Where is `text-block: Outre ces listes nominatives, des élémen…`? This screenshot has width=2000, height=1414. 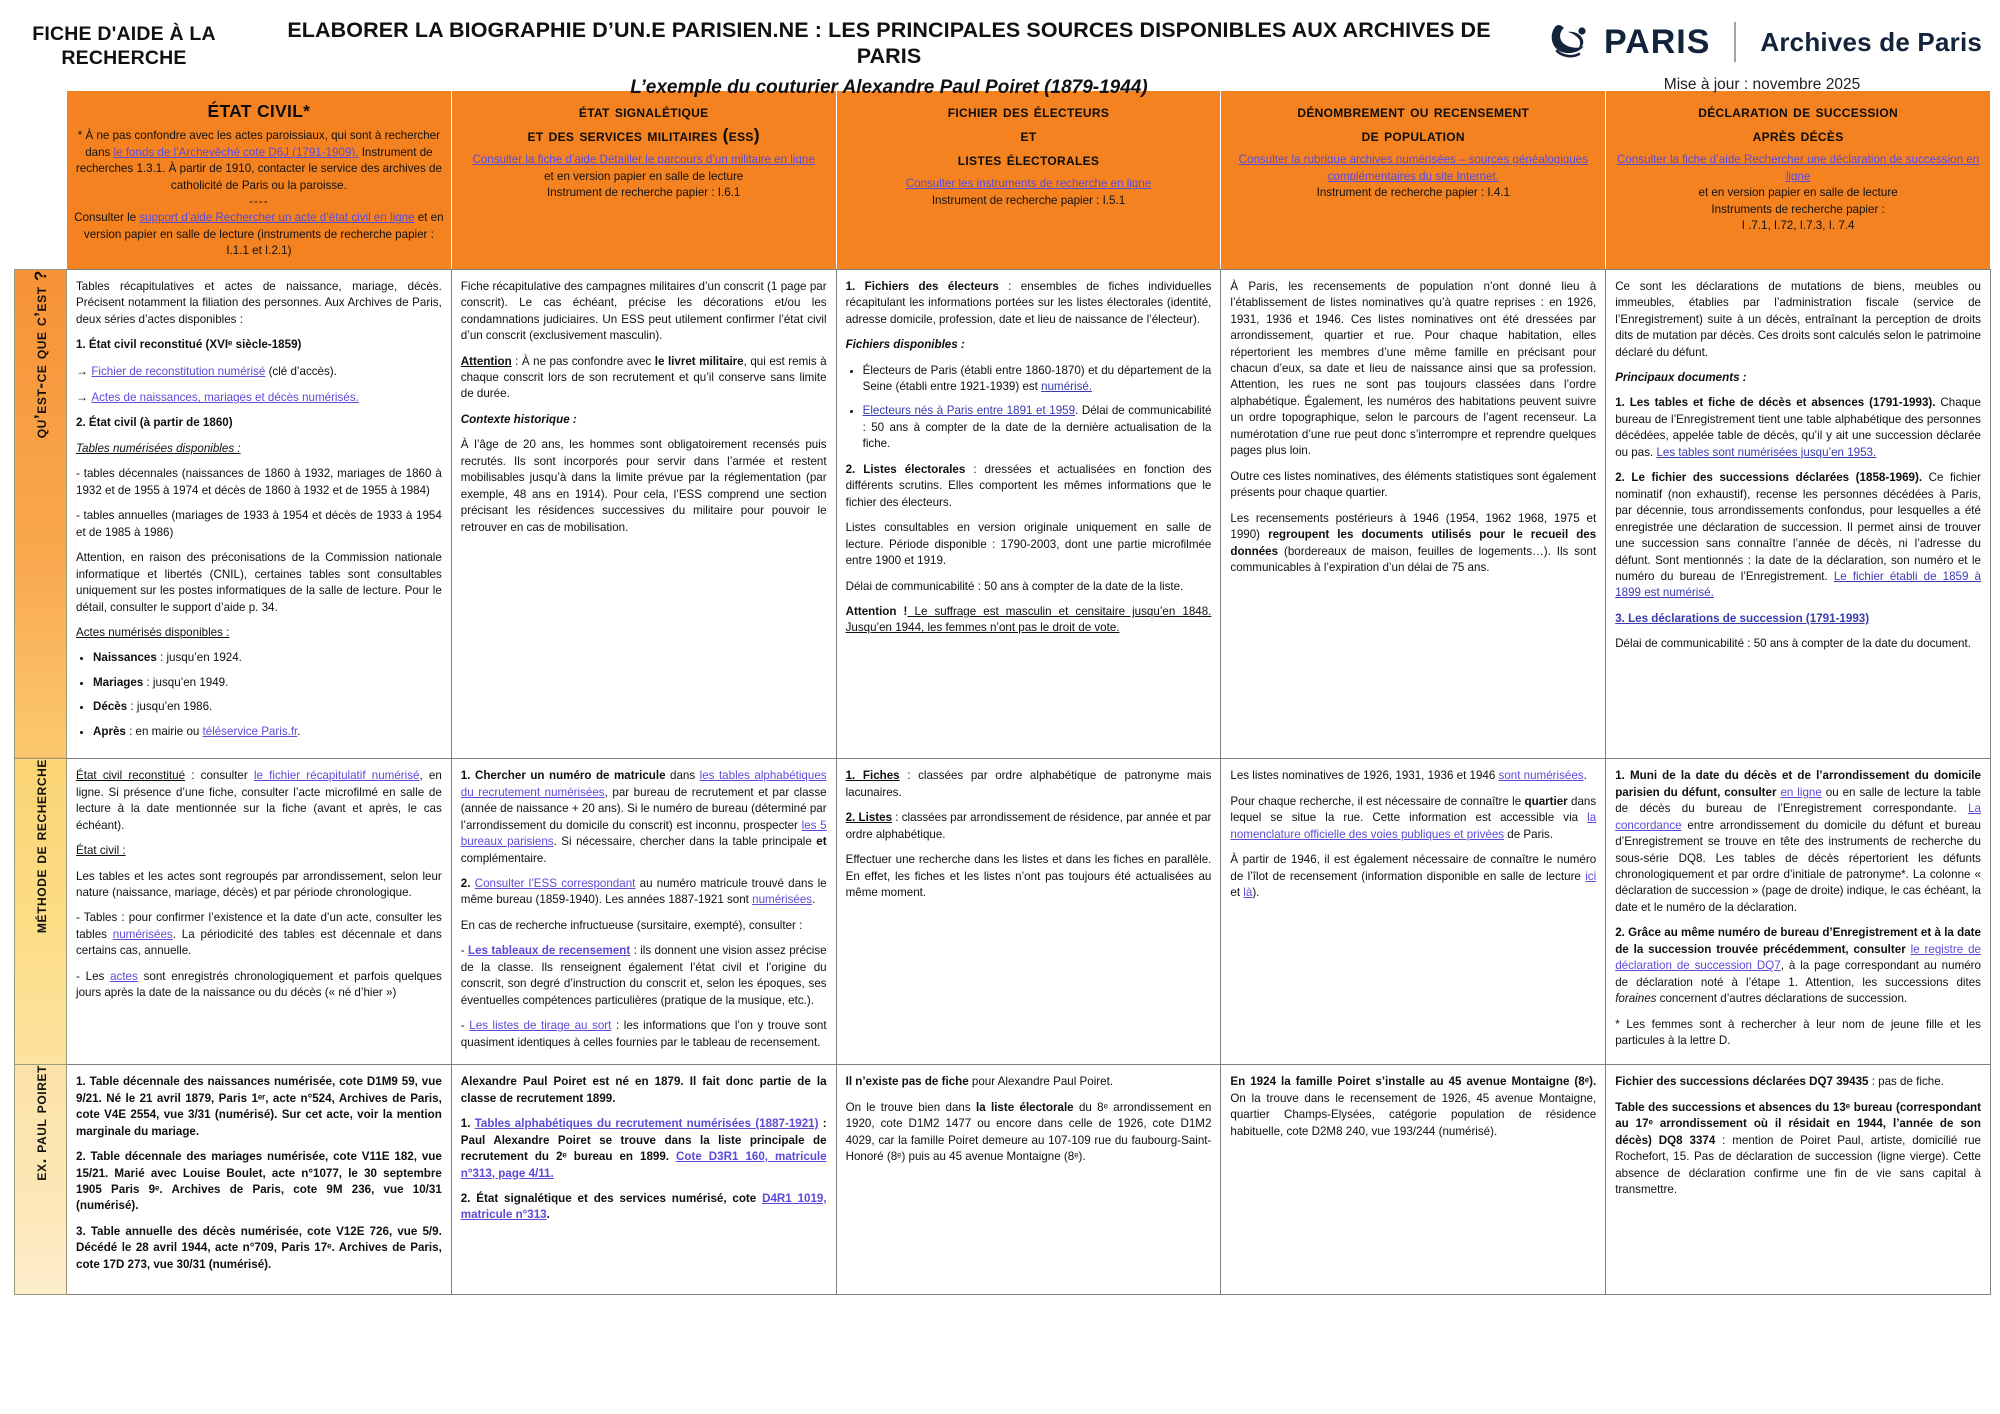 text-block: Outre ces listes nominatives, des élémen… is located at coordinates (1413, 484).